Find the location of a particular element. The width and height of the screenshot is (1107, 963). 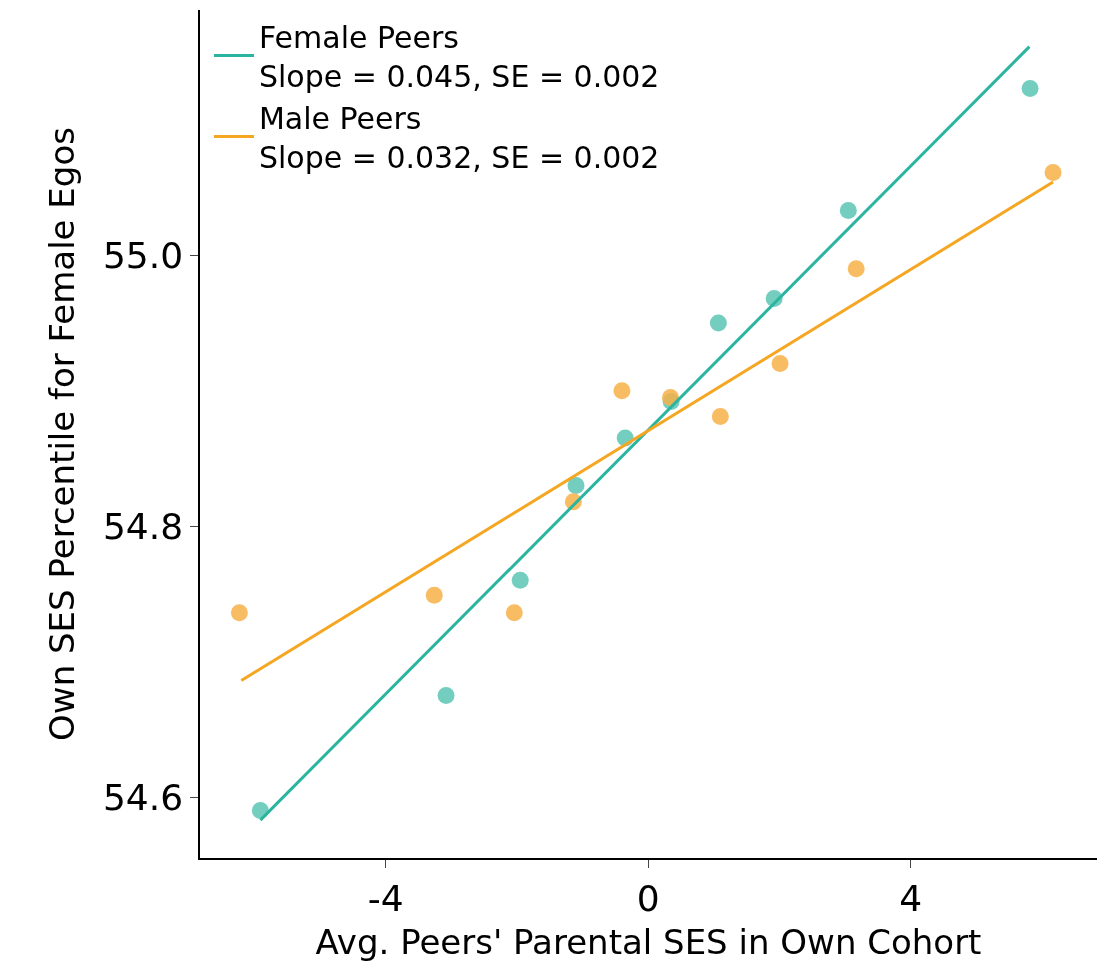

x-tick-label: 4 is located at coordinates (911, 898).